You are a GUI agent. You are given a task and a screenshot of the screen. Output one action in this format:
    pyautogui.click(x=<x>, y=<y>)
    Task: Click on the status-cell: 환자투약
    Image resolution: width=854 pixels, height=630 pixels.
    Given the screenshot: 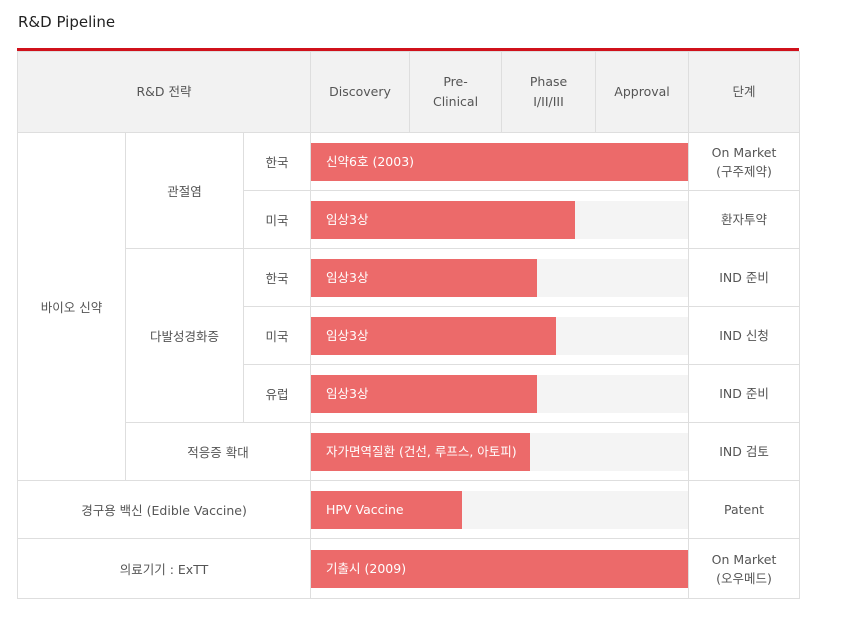 What is the action you would take?
    pyautogui.click(x=744, y=219)
    